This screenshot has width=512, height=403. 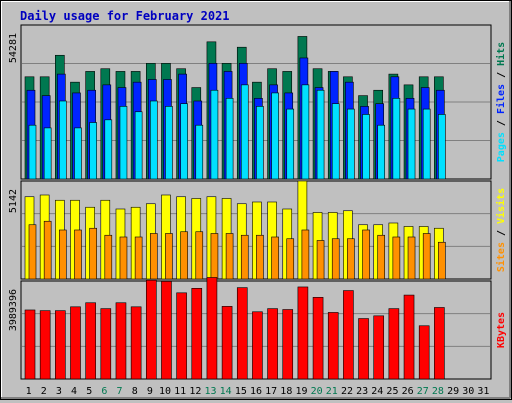 I want to click on legend-kbytes: KBytes, so click(x=501, y=330).